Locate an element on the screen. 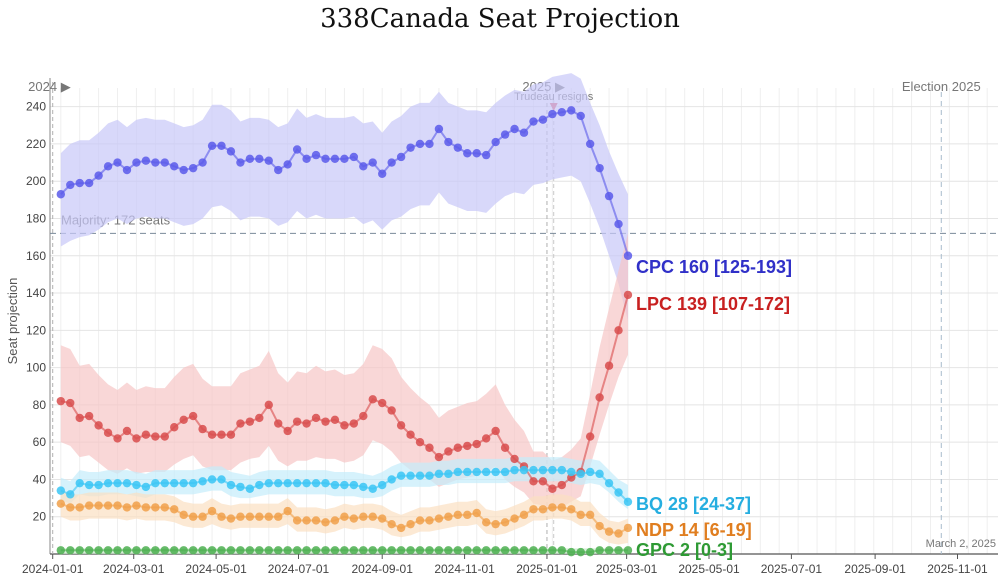  cpc-final-label: CPC 160 [125-193] is located at coordinates (714, 267).